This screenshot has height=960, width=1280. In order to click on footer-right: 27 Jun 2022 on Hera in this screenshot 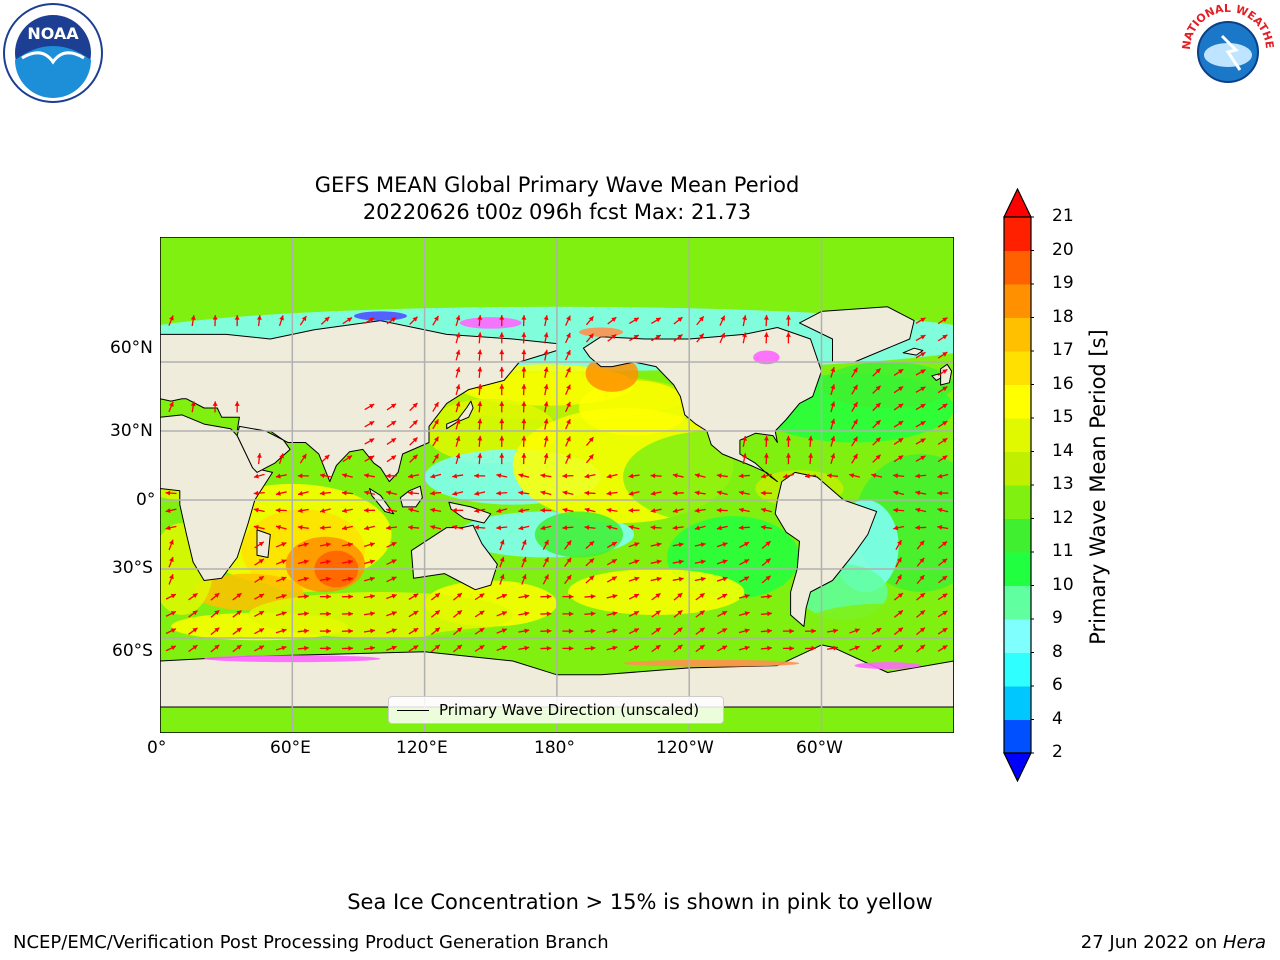, I will do `click(1173, 942)`.